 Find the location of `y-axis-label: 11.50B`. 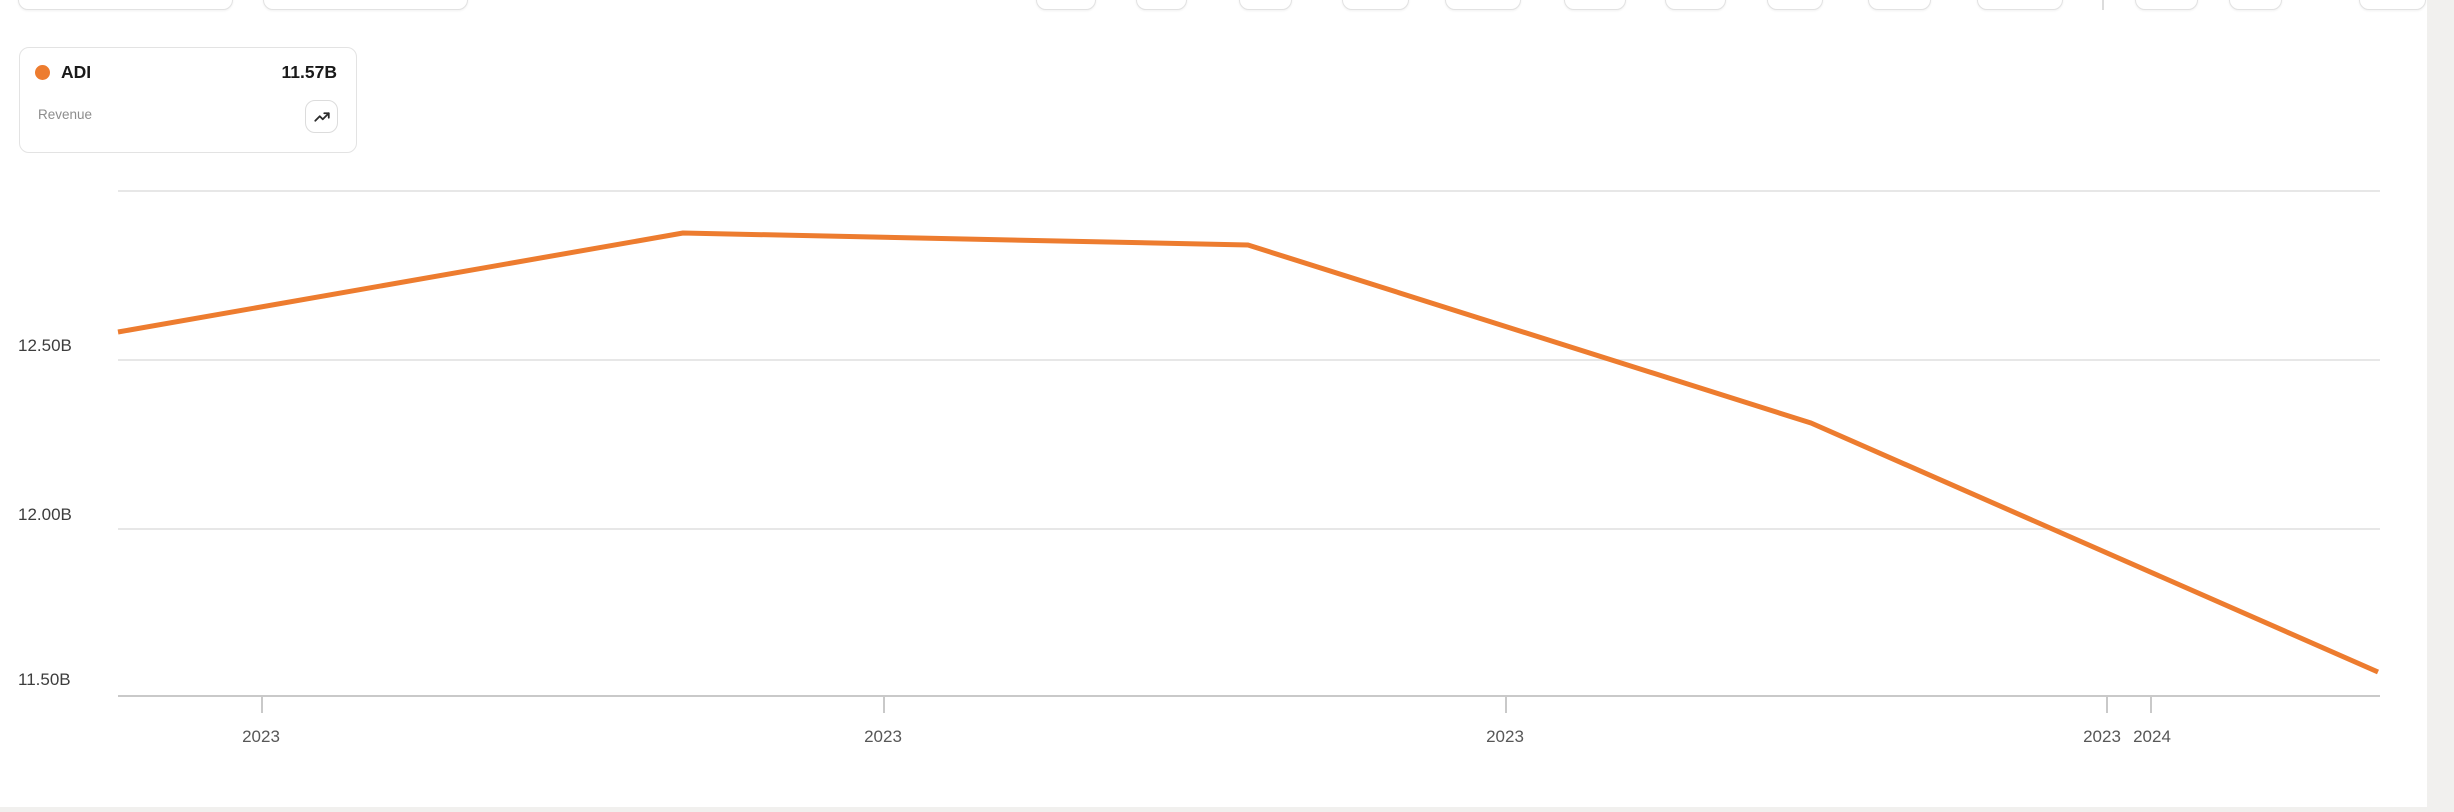

y-axis-label: 11.50B is located at coordinates (44, 679).